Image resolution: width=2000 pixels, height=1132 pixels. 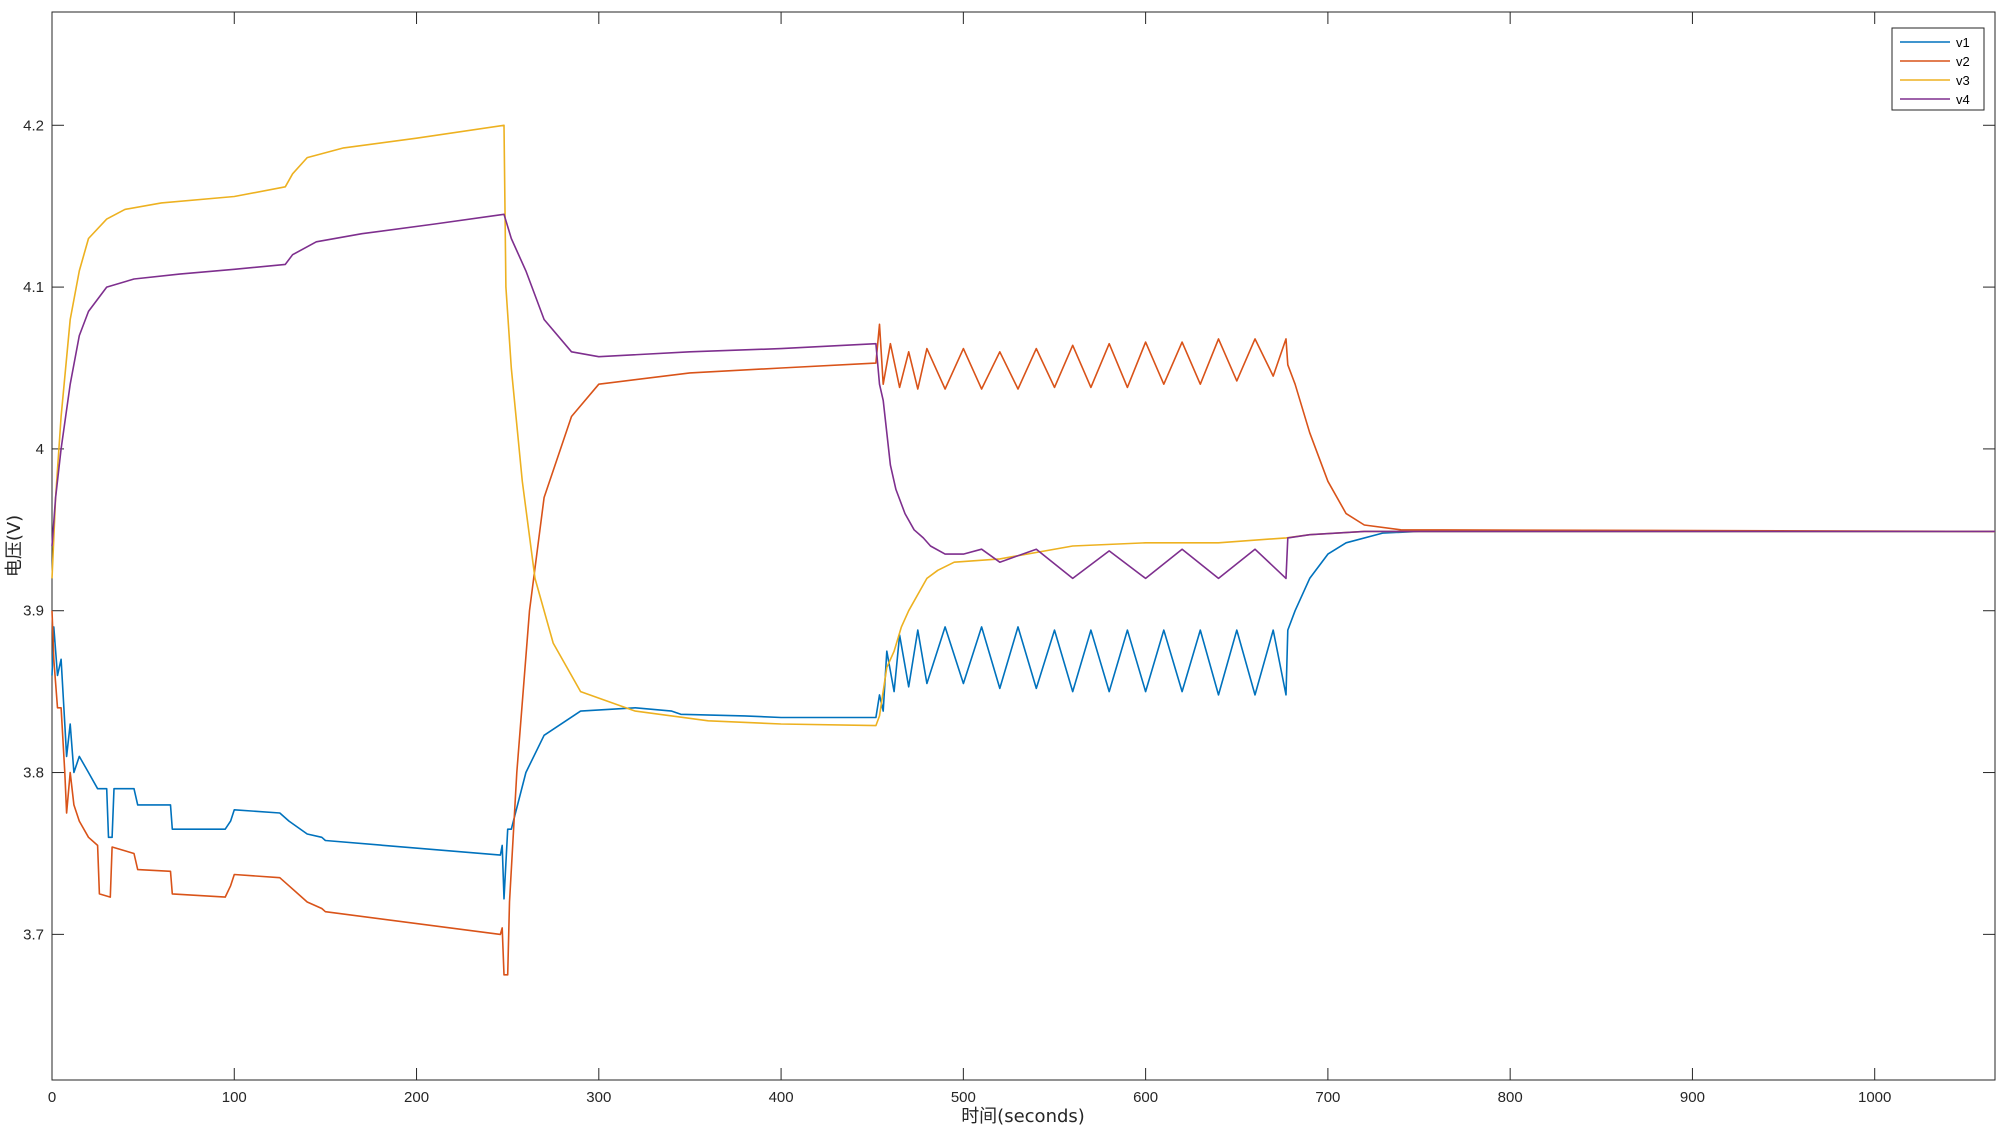 I want to click on y-tick-label: 4.2, so click(x=33, y=125).